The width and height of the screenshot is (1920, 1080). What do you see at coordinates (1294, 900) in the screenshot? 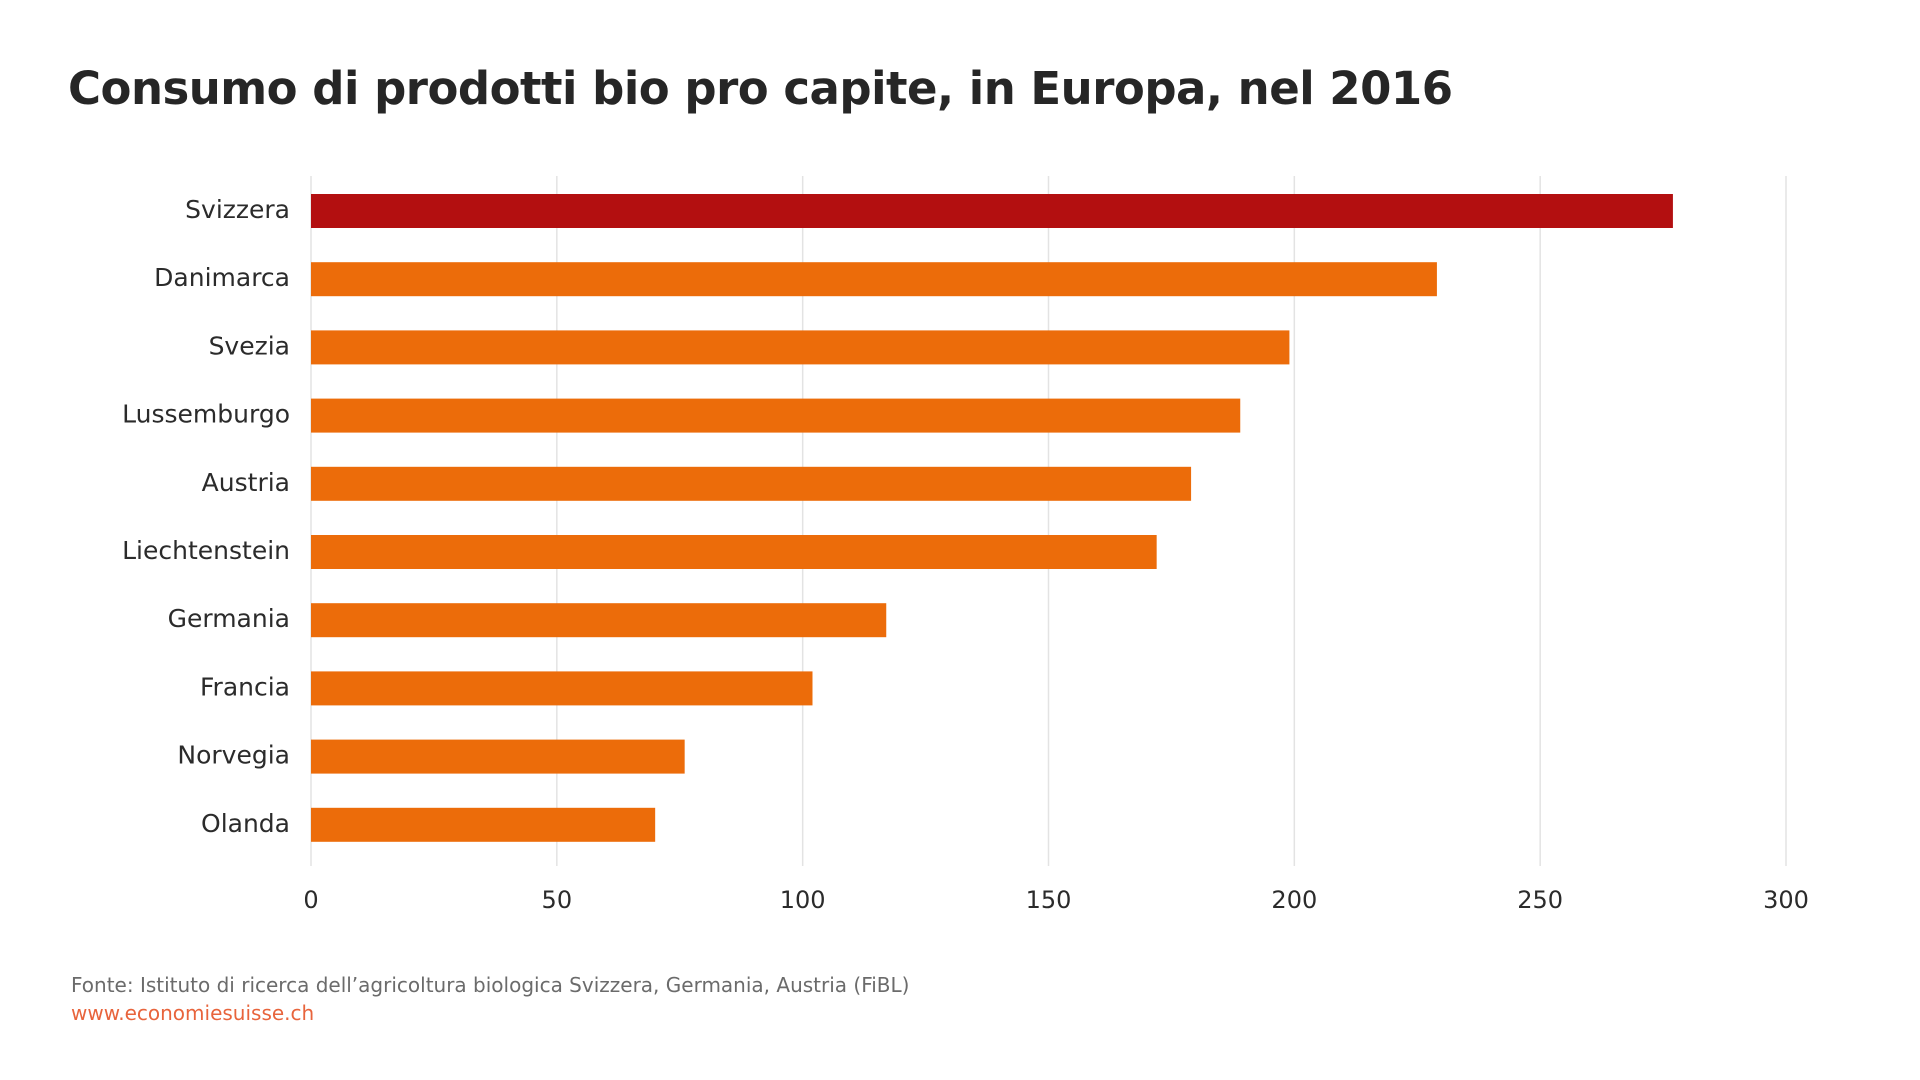
I see `x-tick-label: 200` at bounding box center [1294, 900].